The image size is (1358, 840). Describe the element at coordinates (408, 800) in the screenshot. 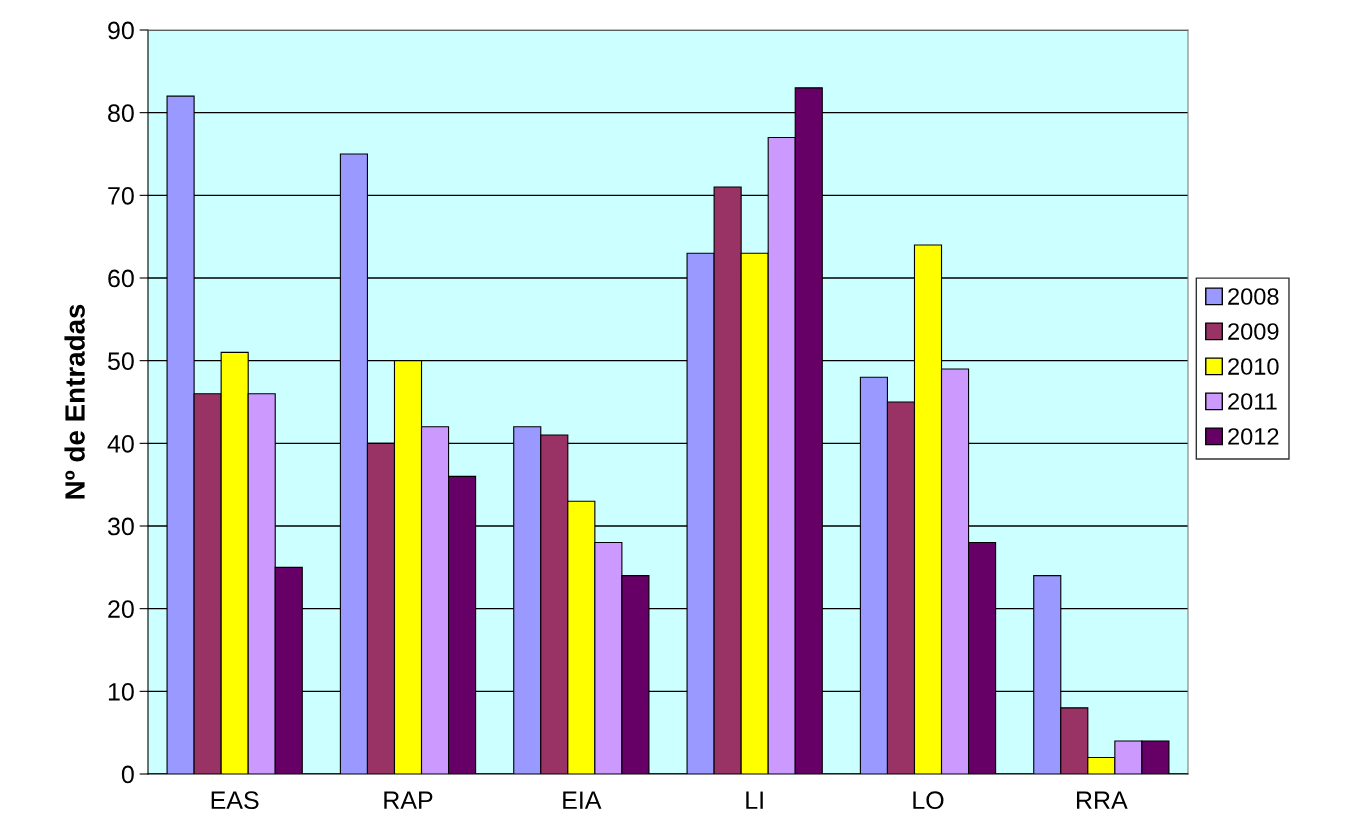

I see `x-tick-label: RAP` at that location.